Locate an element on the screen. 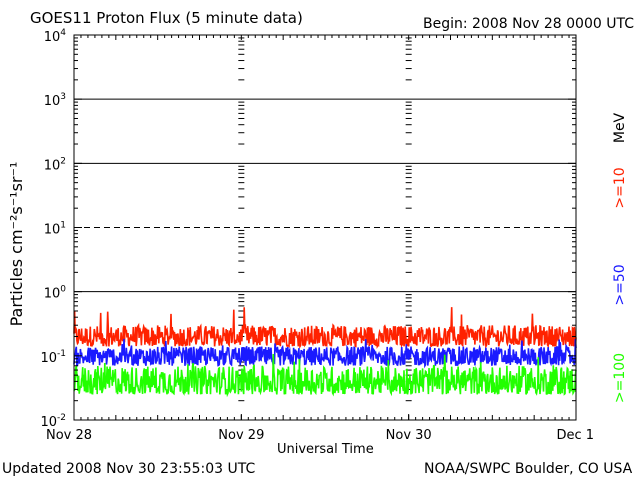 Image resolution: width=640 pixels, height=480 pixels. legend-entry: >=50 is located at coordinates (620, 284).